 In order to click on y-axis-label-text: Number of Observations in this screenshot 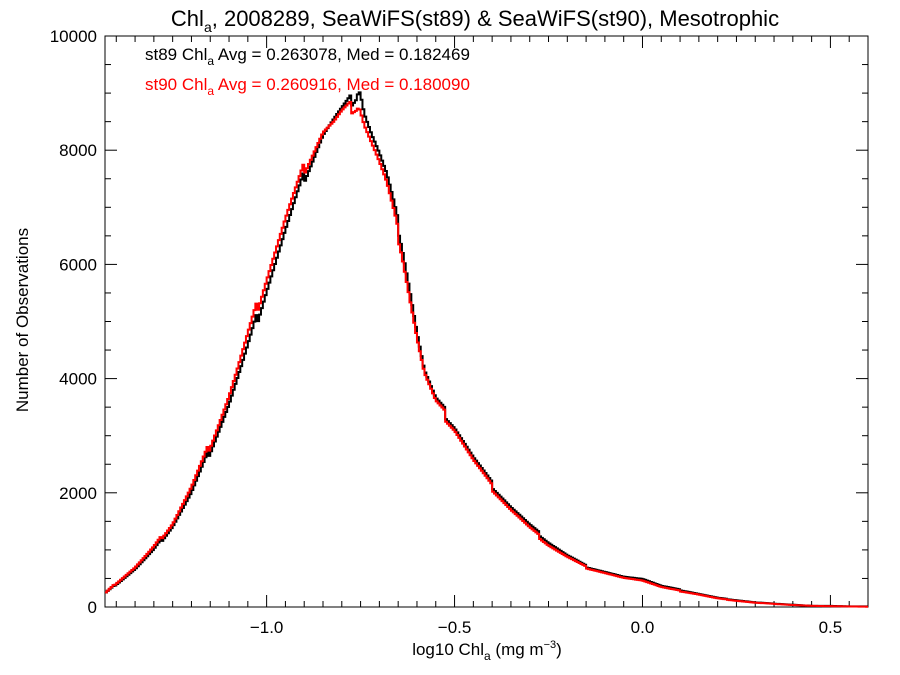, I will do `click(22, 320)`.